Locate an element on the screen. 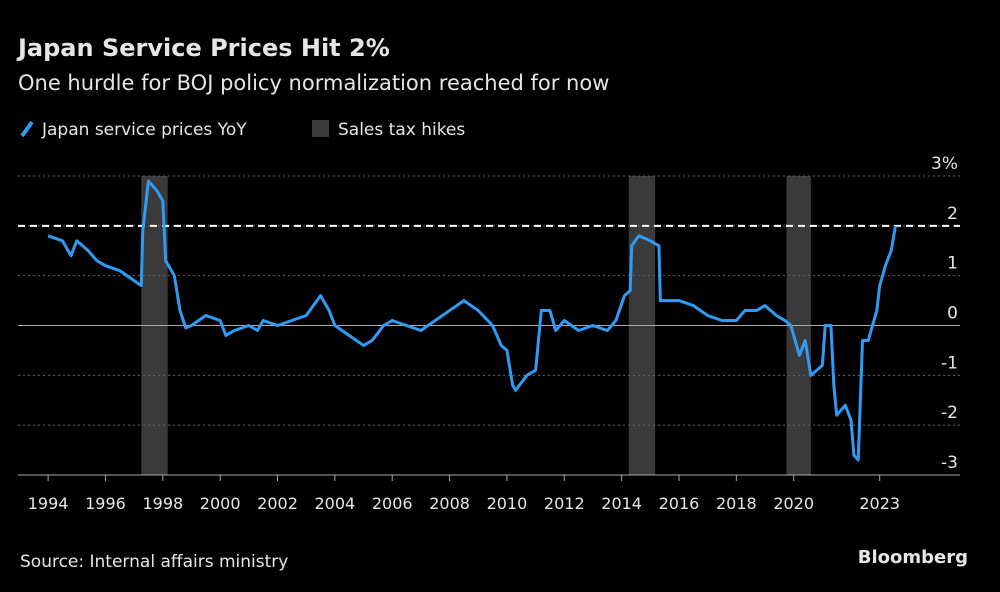 The image size is (1000, 592). x-tick-label: 1998 is located at coordinates (162, 503).